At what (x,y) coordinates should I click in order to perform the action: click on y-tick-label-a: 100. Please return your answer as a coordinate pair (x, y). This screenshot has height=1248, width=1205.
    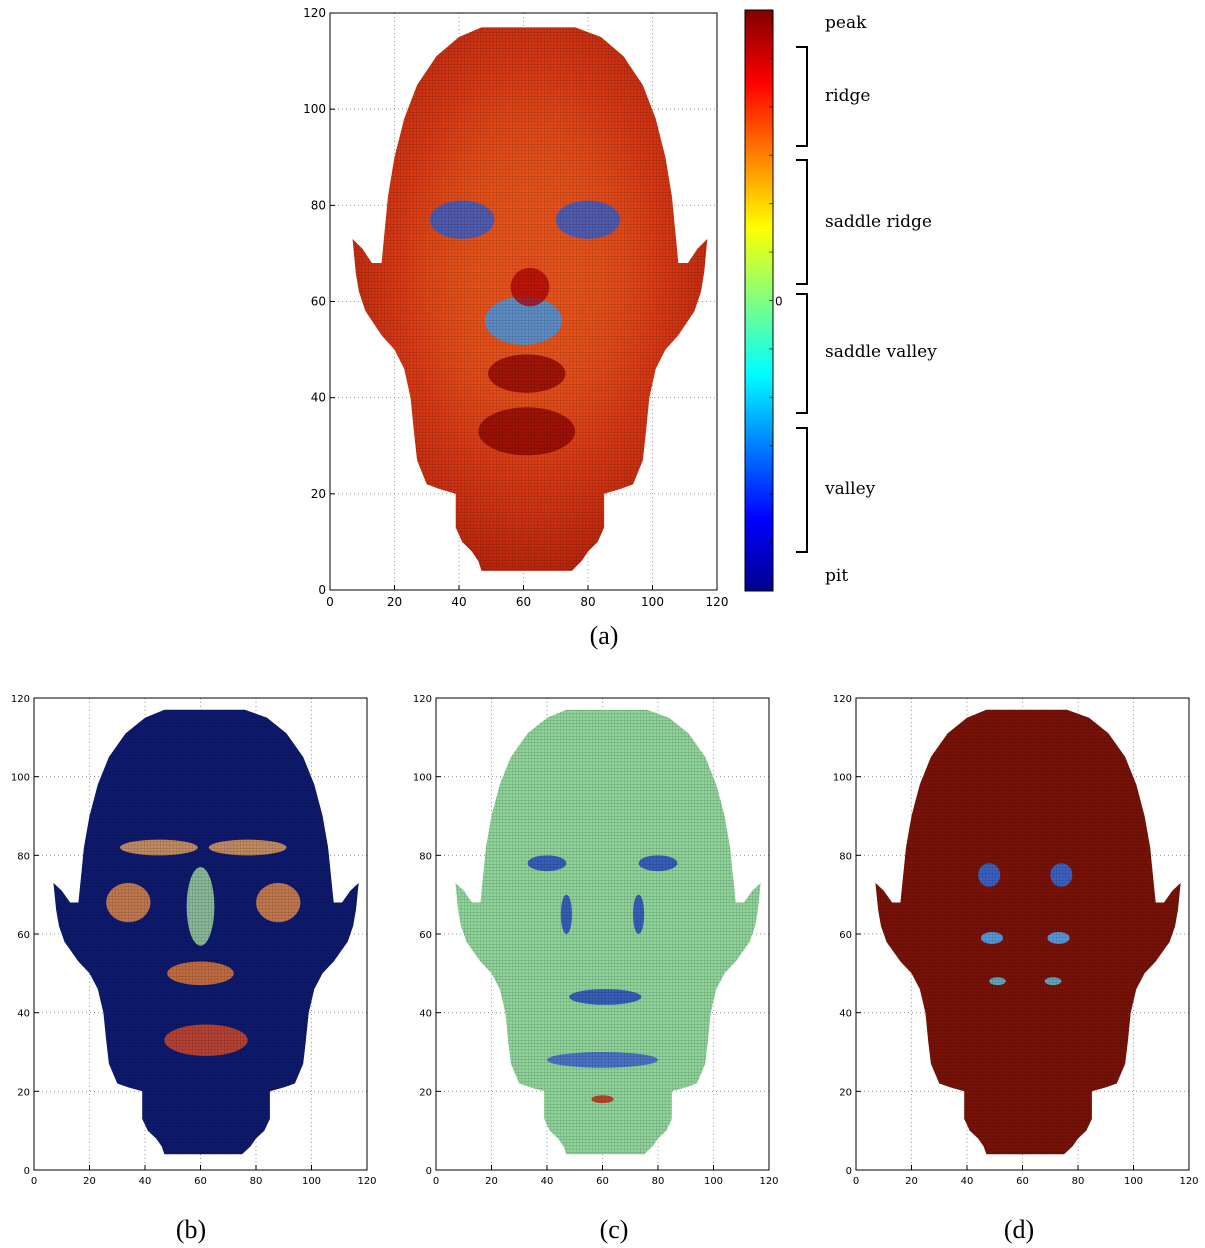
    Looking at the image, I should click on (314, 109).